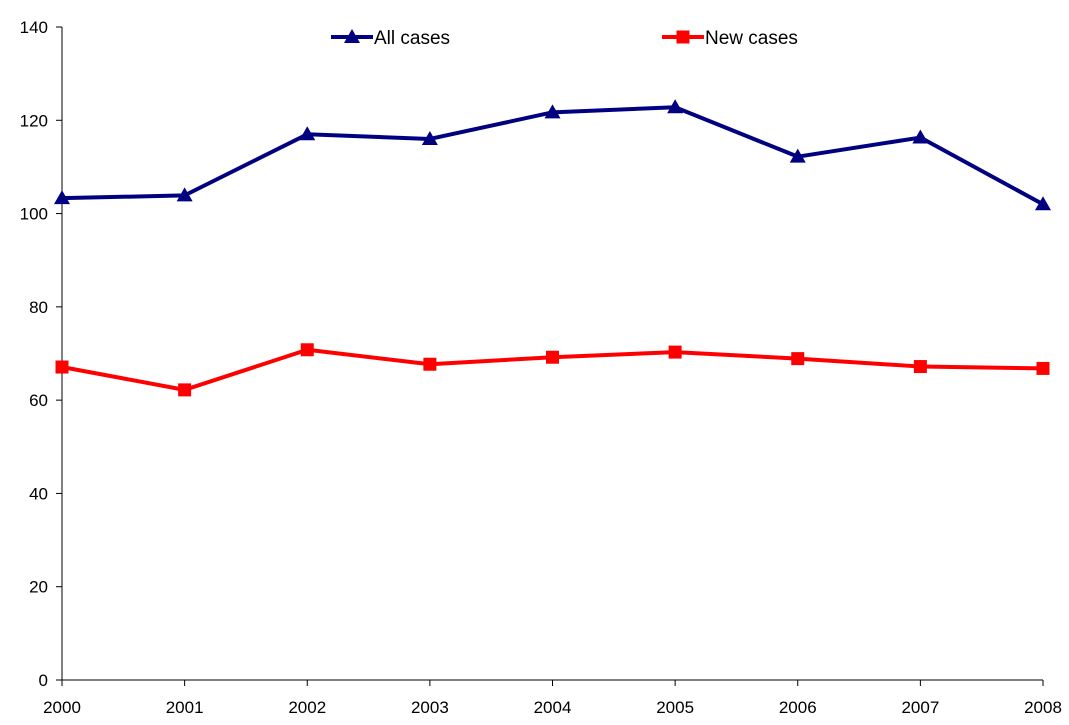 The width and height of the screenshot is (1069, 725). What do you see at coordinates (62, 707) in the screenshot?
I see `x-tick-label: 2000` at bounding box center [62, 707].